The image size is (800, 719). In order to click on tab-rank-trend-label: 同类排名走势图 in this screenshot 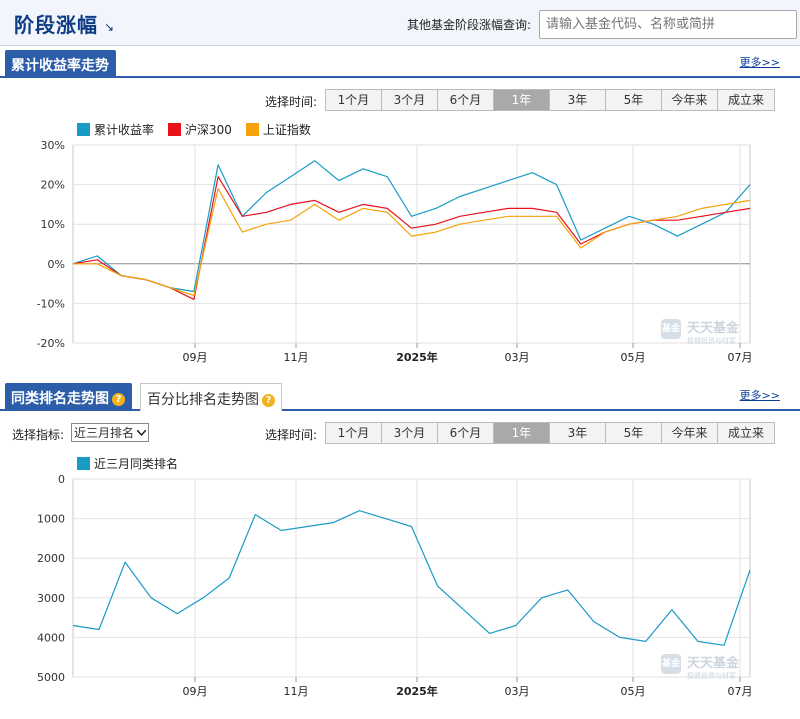, I will do `click(60, 399)`.